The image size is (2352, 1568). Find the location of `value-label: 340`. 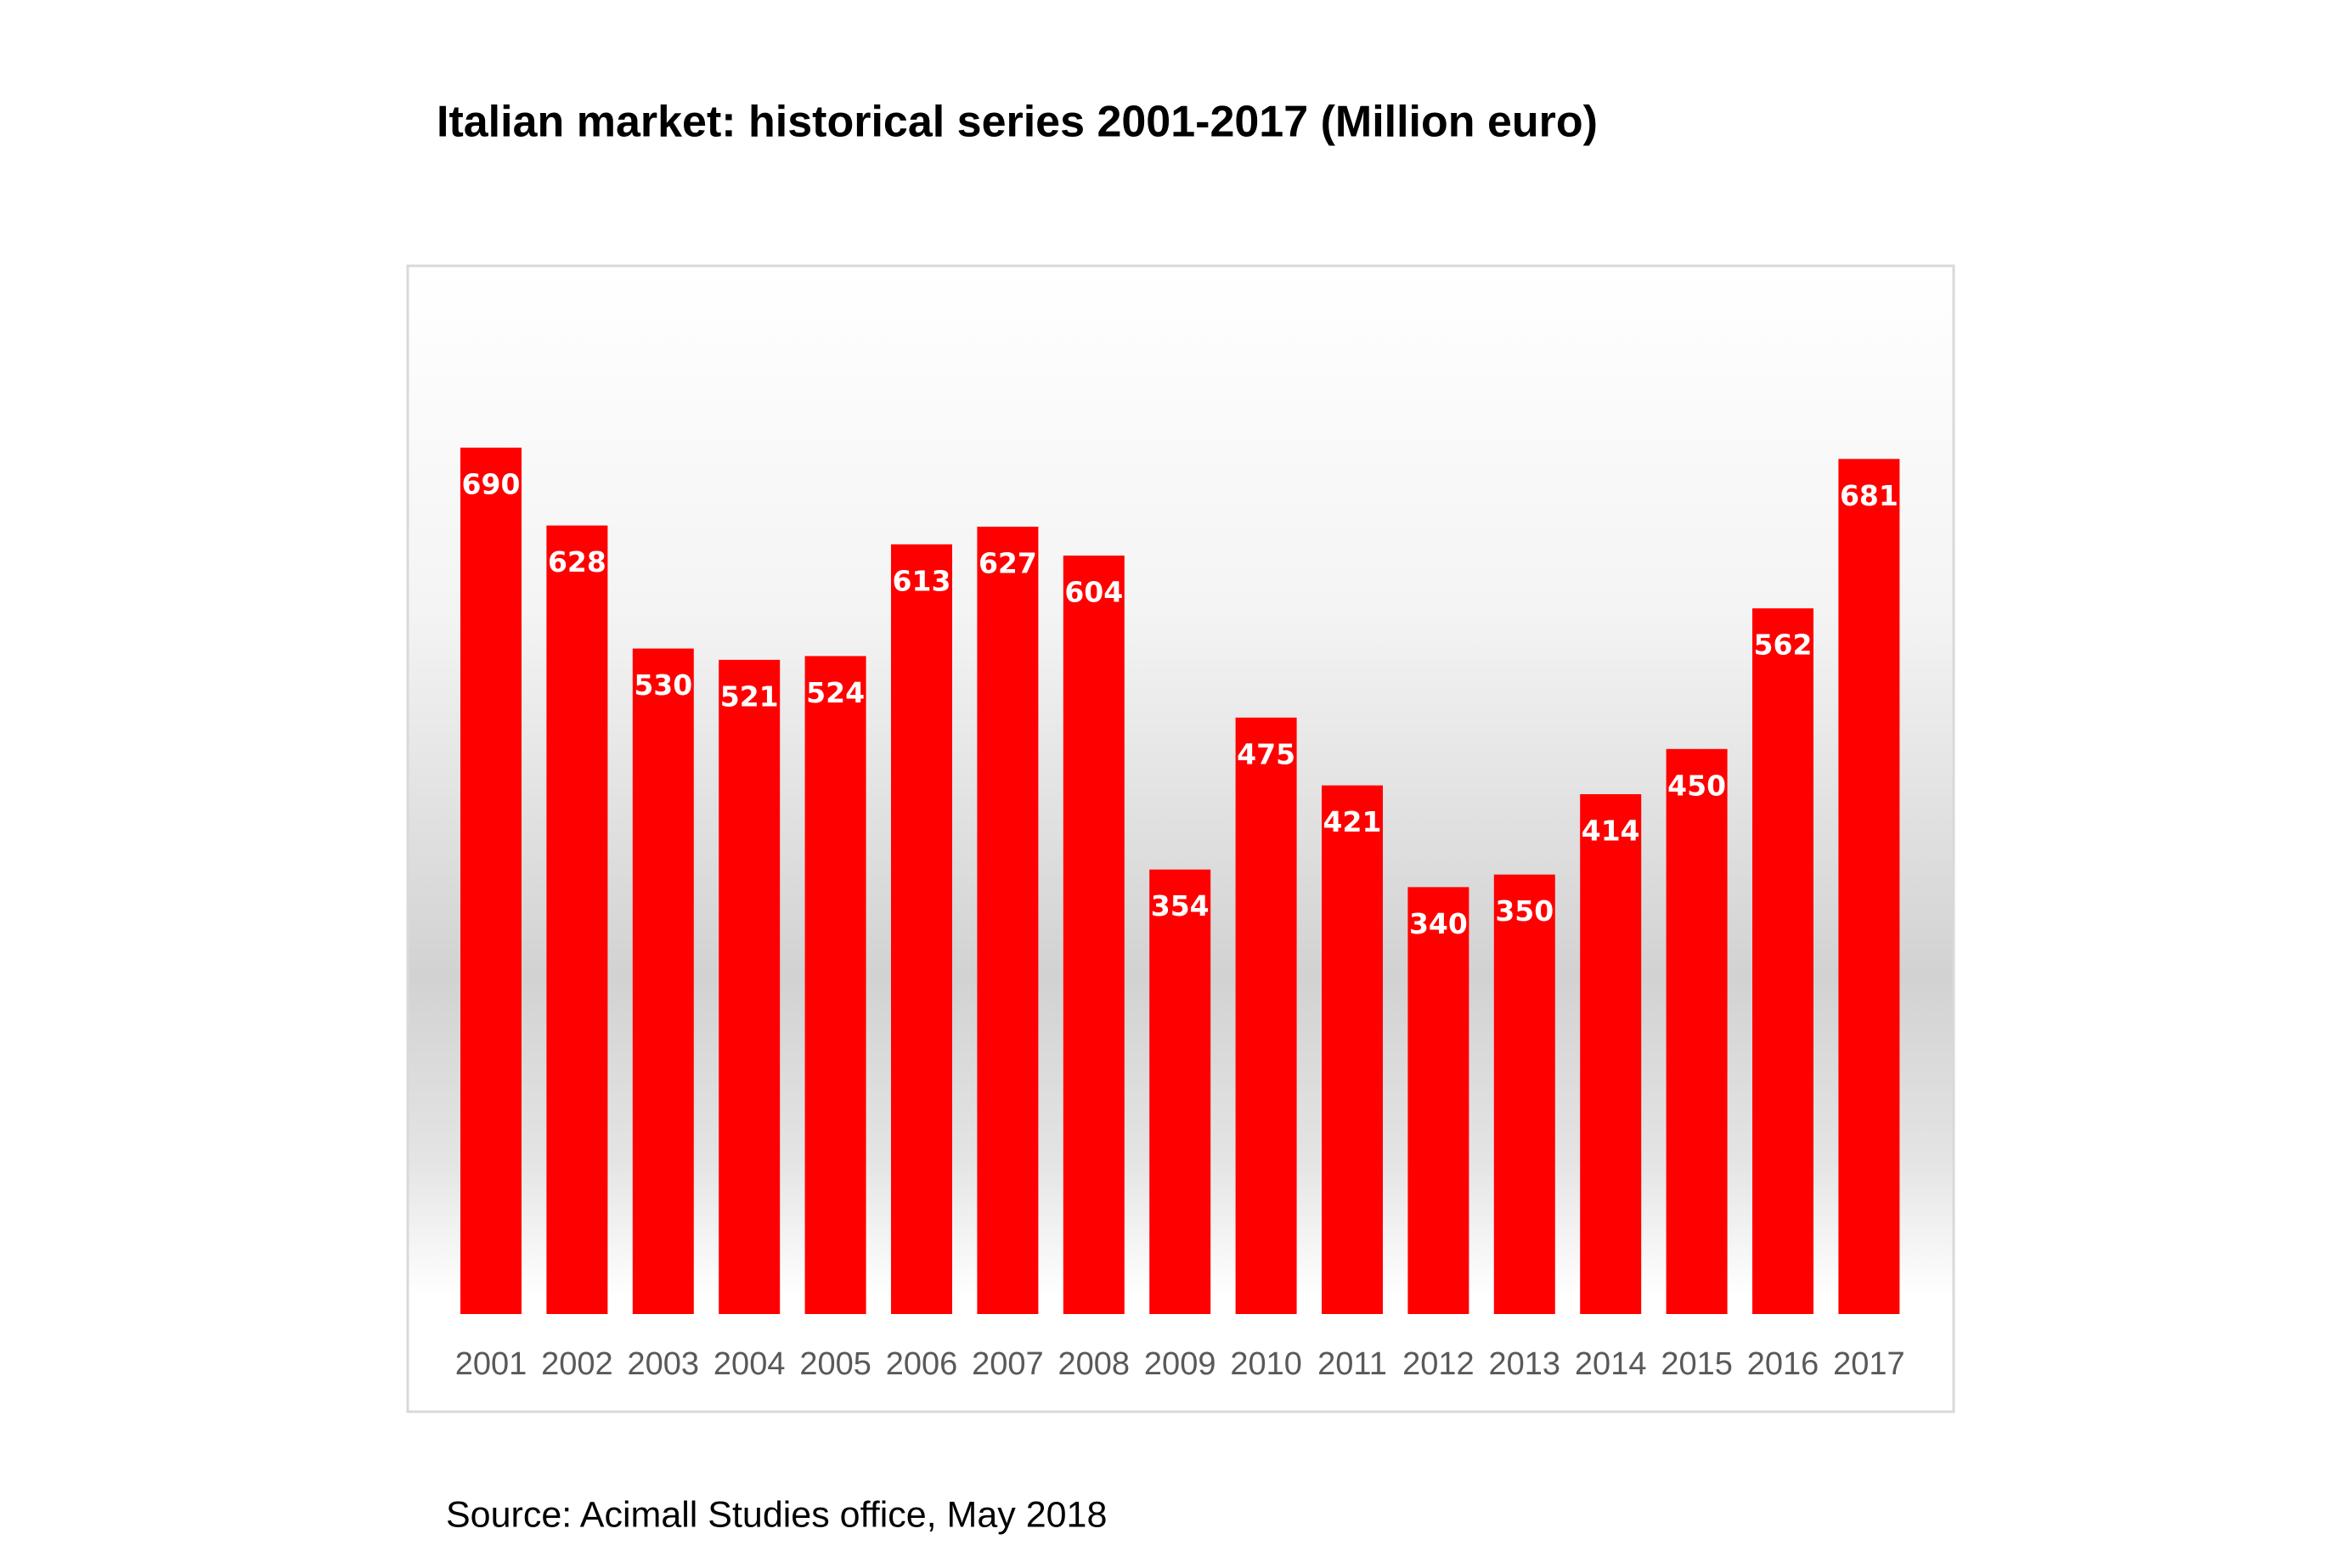

value-label: 340 is located at coordinates (1438, 924).